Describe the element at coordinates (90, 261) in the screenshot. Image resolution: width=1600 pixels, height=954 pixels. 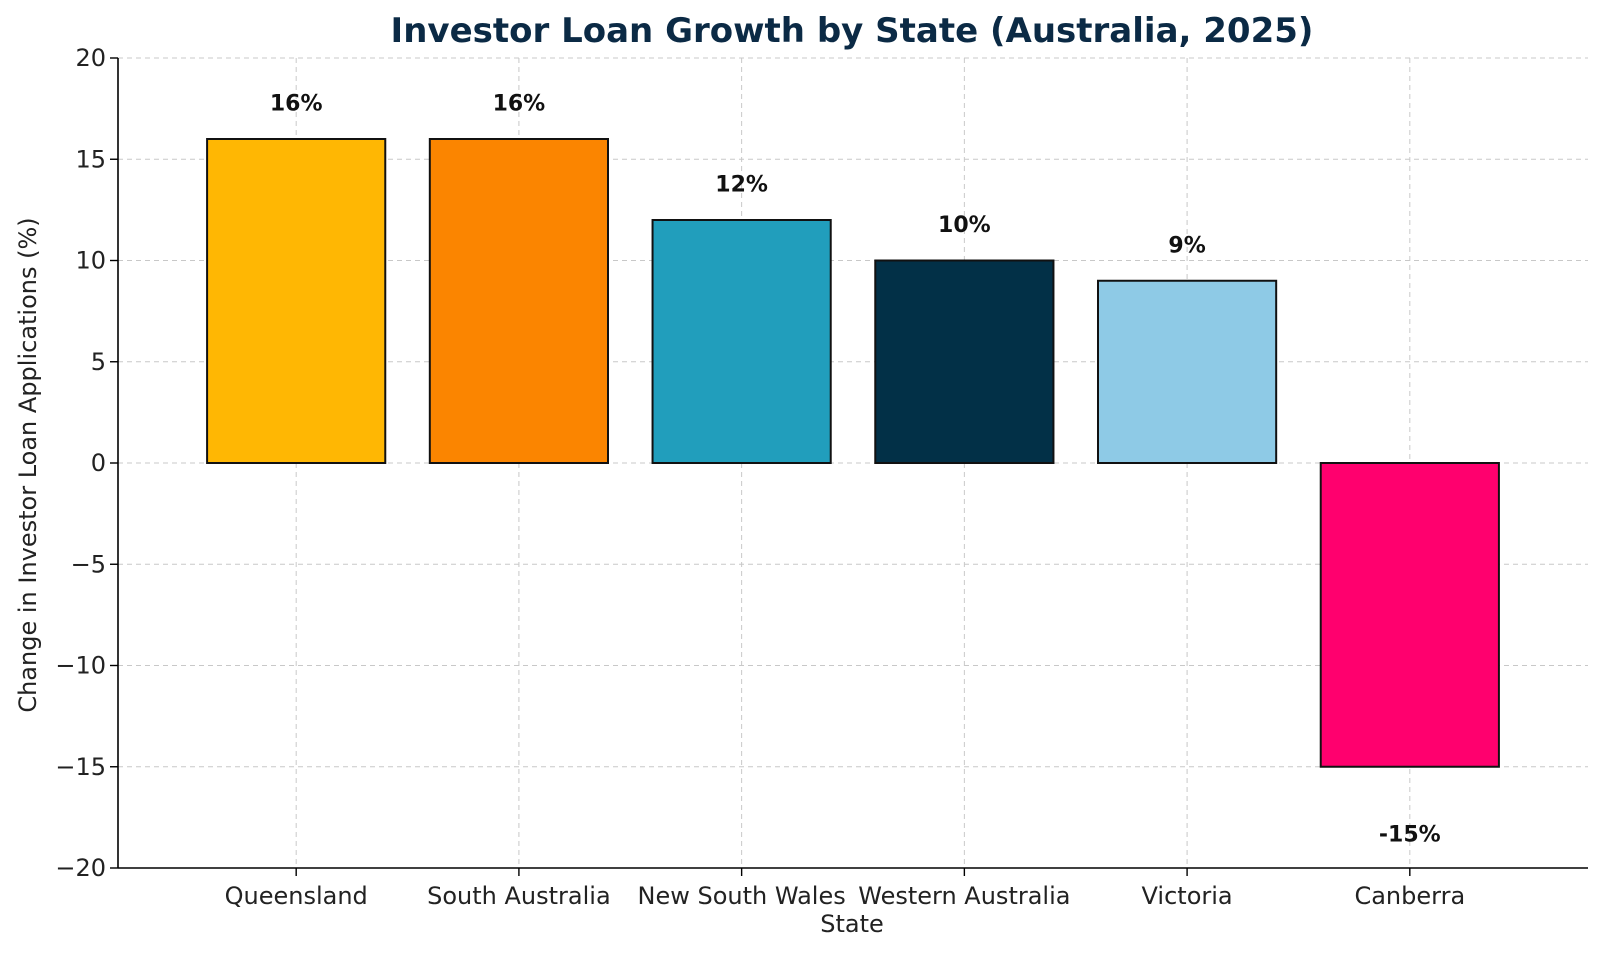
I see `y-tick-label: 10` at that location.